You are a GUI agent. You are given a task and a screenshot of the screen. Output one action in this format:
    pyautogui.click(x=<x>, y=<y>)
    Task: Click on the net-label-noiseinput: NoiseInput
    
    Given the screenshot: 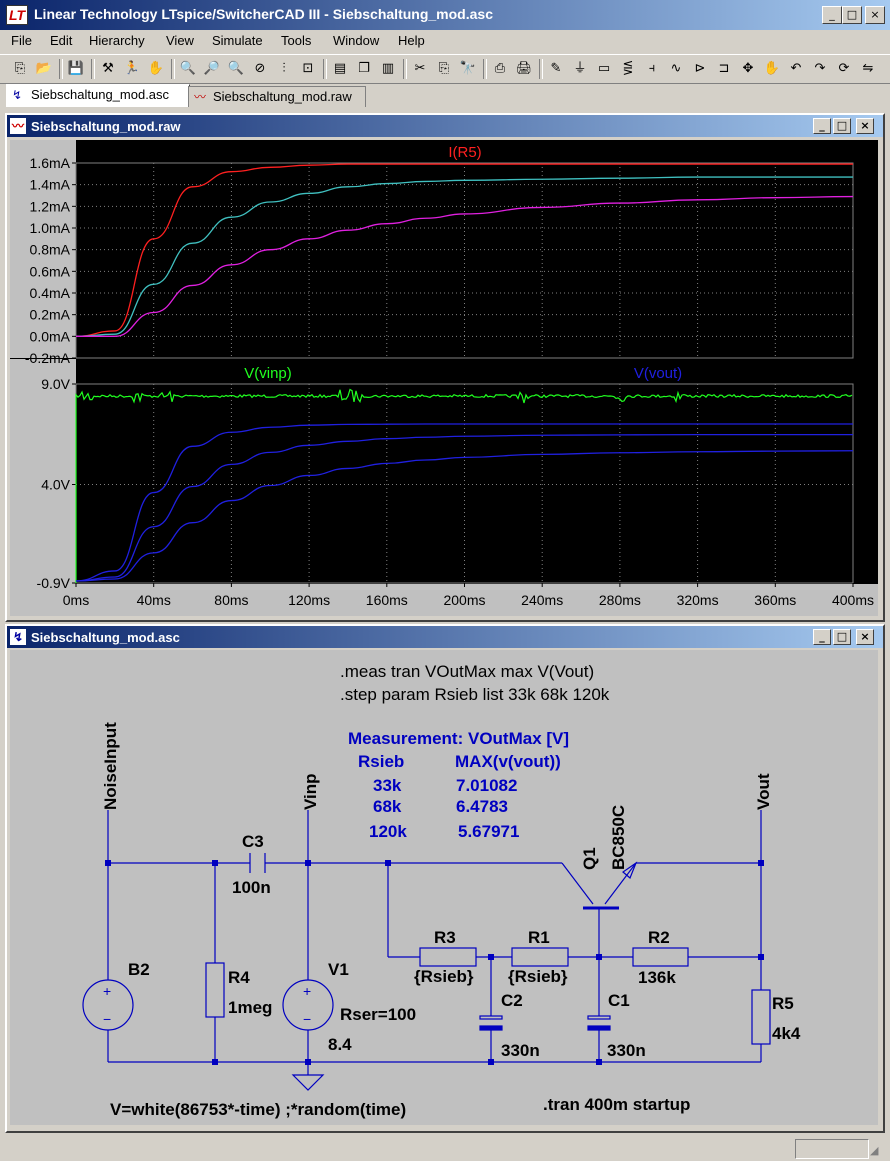 What is the action you would take?
    pyautogui.click(x=110, y=766)
    